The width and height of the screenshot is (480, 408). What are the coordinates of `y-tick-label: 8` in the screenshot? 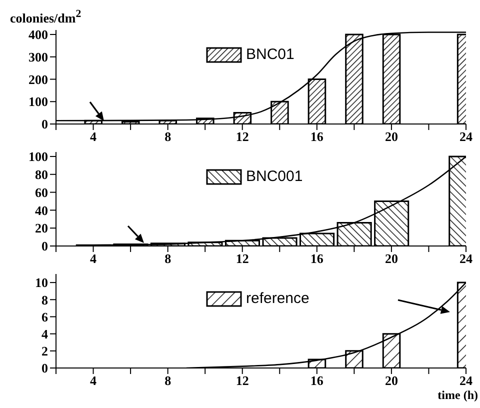 It's located at (45, 300).